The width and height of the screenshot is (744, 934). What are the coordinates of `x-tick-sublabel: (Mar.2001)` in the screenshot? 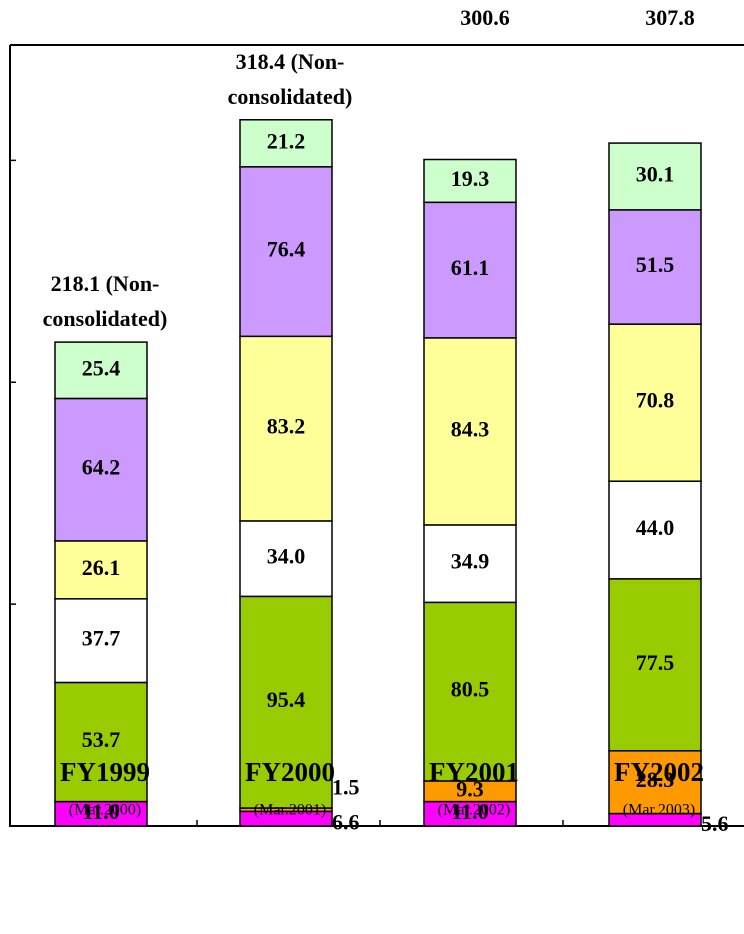 It's located at (290, 810).